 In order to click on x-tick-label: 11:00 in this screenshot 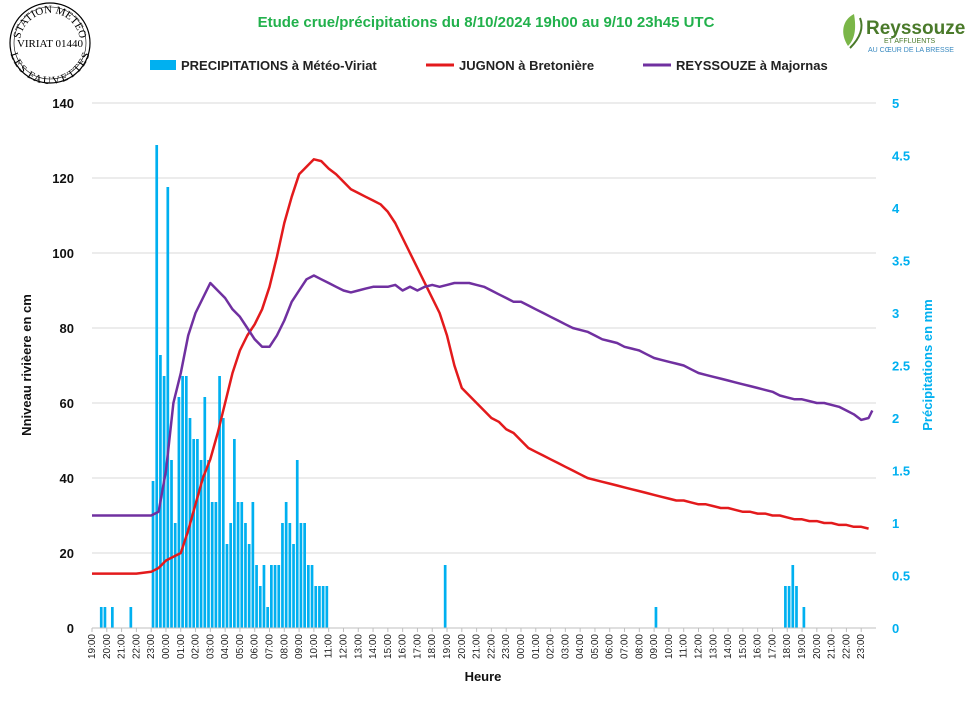, I will do `click(329, 646)`.